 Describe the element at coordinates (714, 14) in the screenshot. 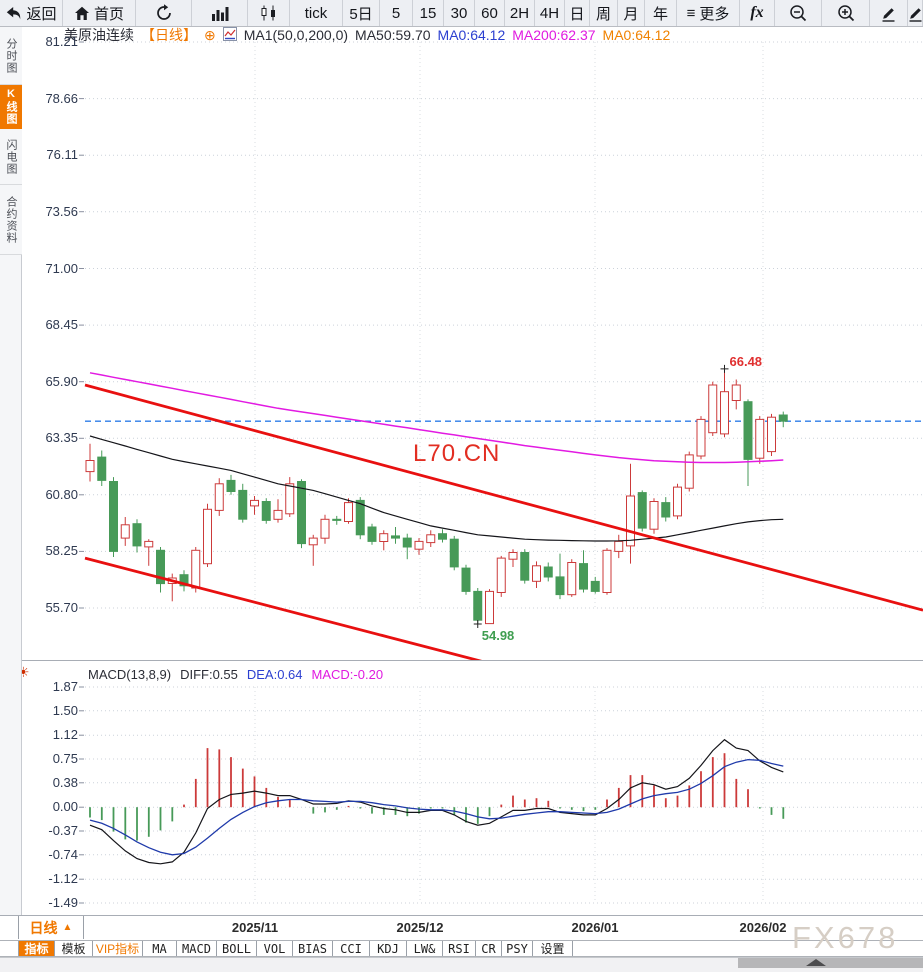

I see `more-button-label: 更多` at that location.